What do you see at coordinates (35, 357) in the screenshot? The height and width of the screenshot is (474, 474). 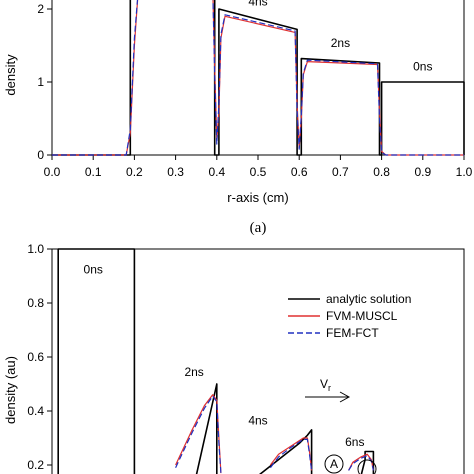 I see `y-tick-label: 0.6` at bounding box center [35, 357].